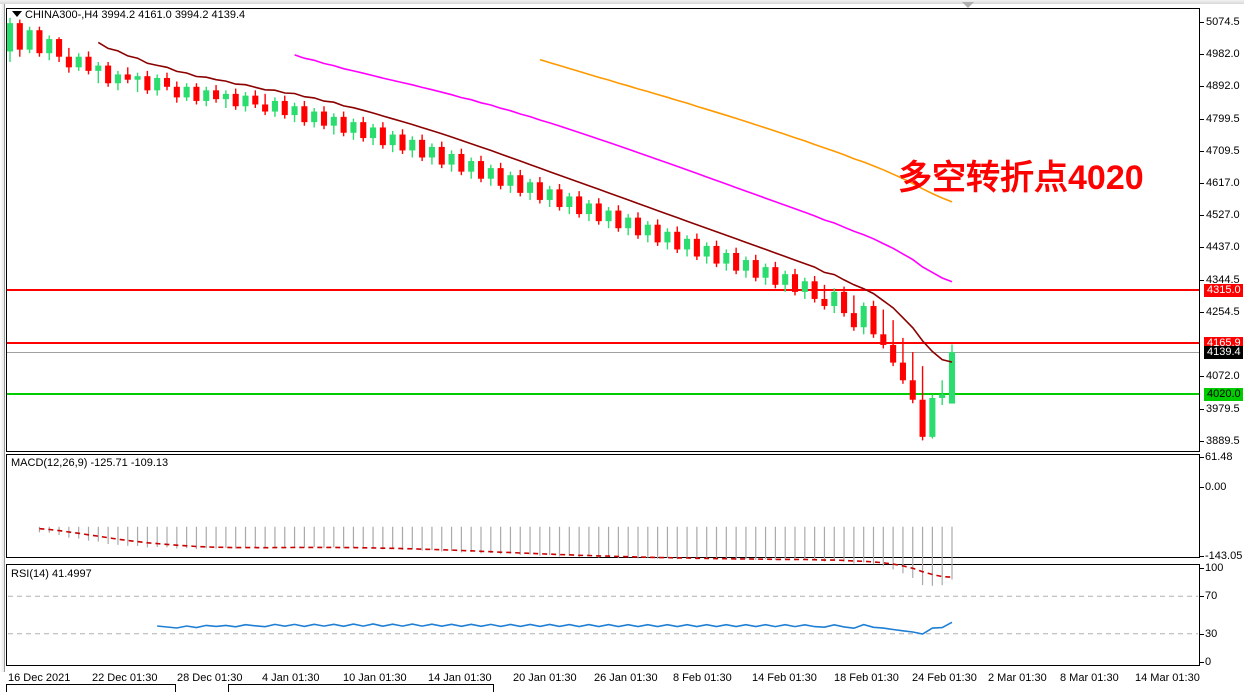 This screenshot has width=1244, height=692. What do you see at coordinates (1223, 247) in the screenshot?
I see `price-axis-label: 4437.0` at bounding box center [1223, 247].